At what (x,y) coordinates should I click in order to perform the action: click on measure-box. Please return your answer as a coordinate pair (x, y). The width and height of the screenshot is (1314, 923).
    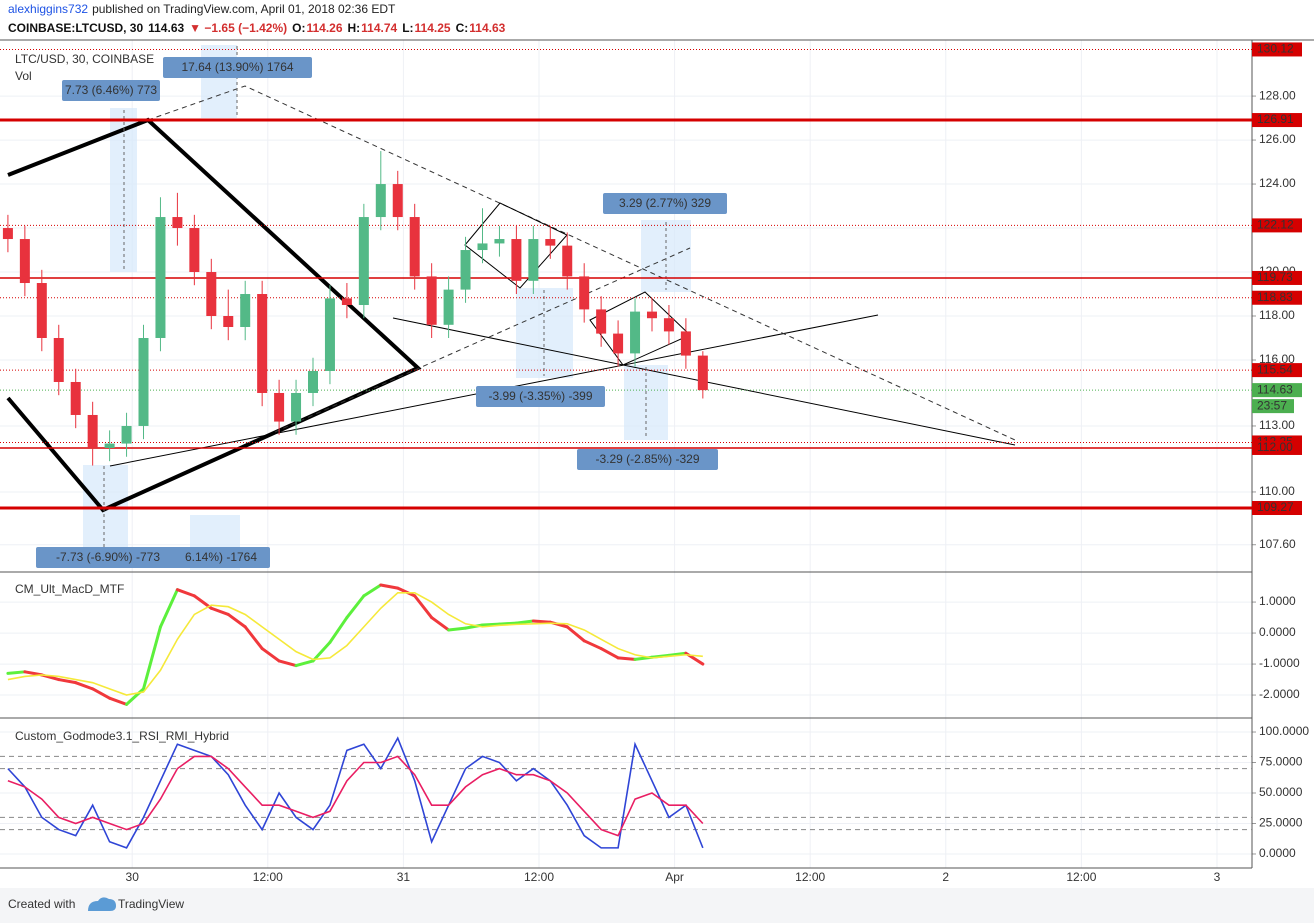
    Looking at the image, I should click on (666, 256).